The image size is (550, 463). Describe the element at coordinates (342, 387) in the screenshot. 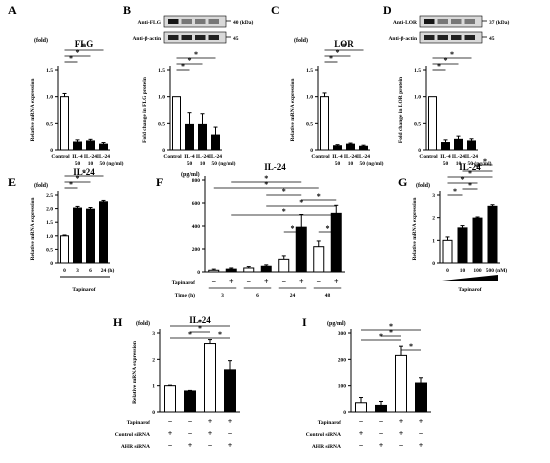

I see `y-tick-label: 100` at that location.